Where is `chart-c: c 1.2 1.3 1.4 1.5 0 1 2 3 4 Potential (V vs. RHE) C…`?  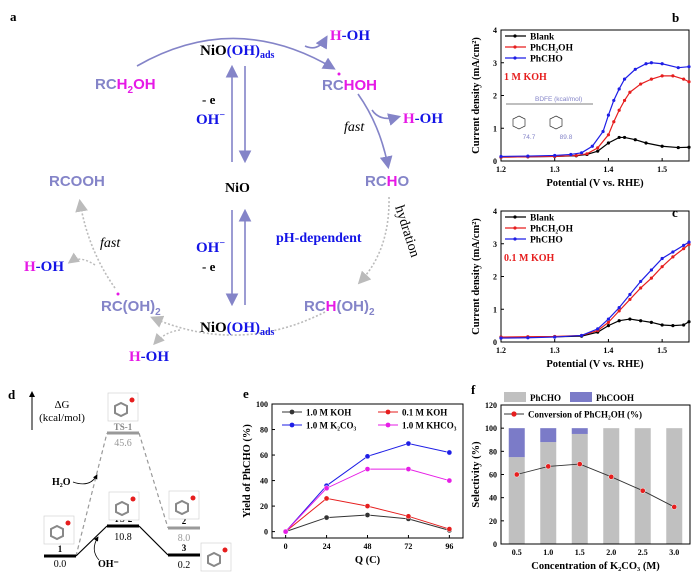 chart-c: c 1.2 1.3 1.4 1.5 0 1 2 3 4 Potential (V vs. RHE) C… is located at coordinates (581, 287).